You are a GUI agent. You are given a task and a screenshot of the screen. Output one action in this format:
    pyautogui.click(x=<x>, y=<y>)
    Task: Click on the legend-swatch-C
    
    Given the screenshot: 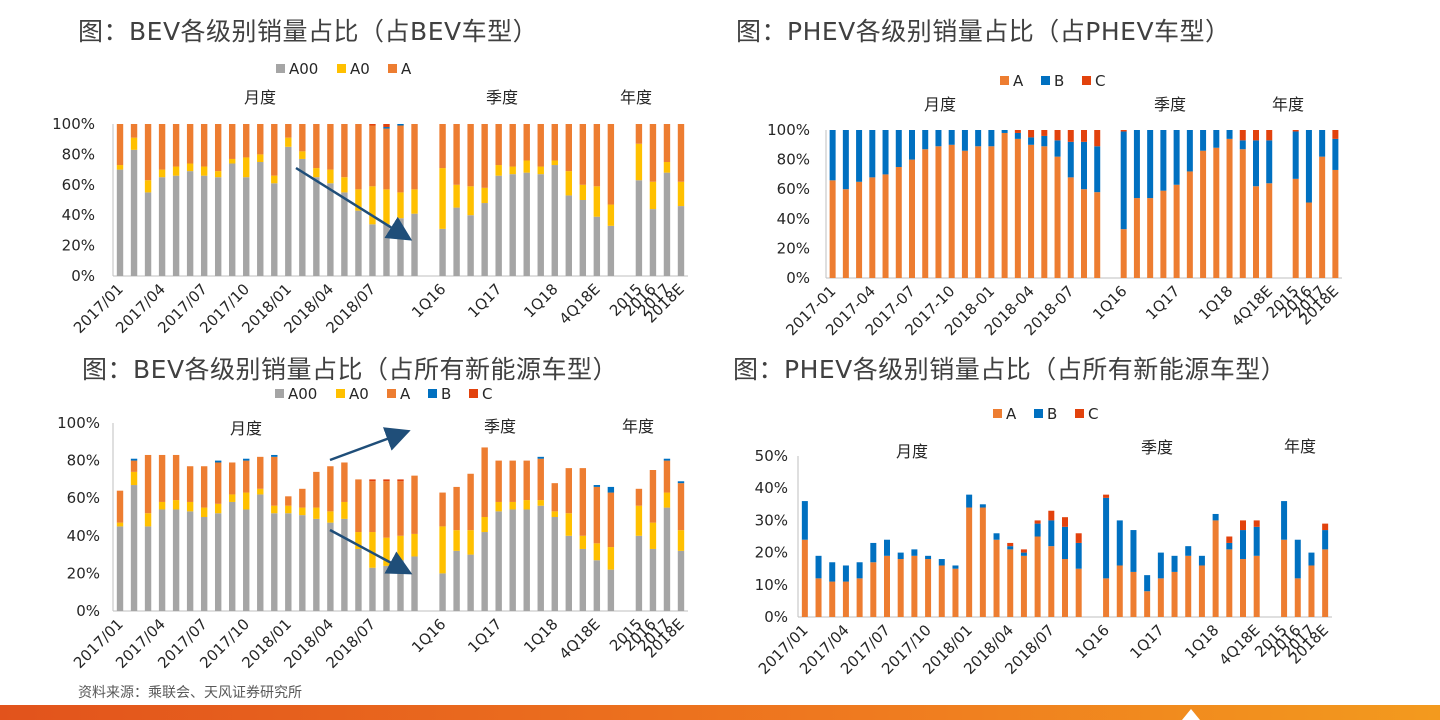 What is the action you would take?
    pyautogui.click(x=1086, y=80)
    